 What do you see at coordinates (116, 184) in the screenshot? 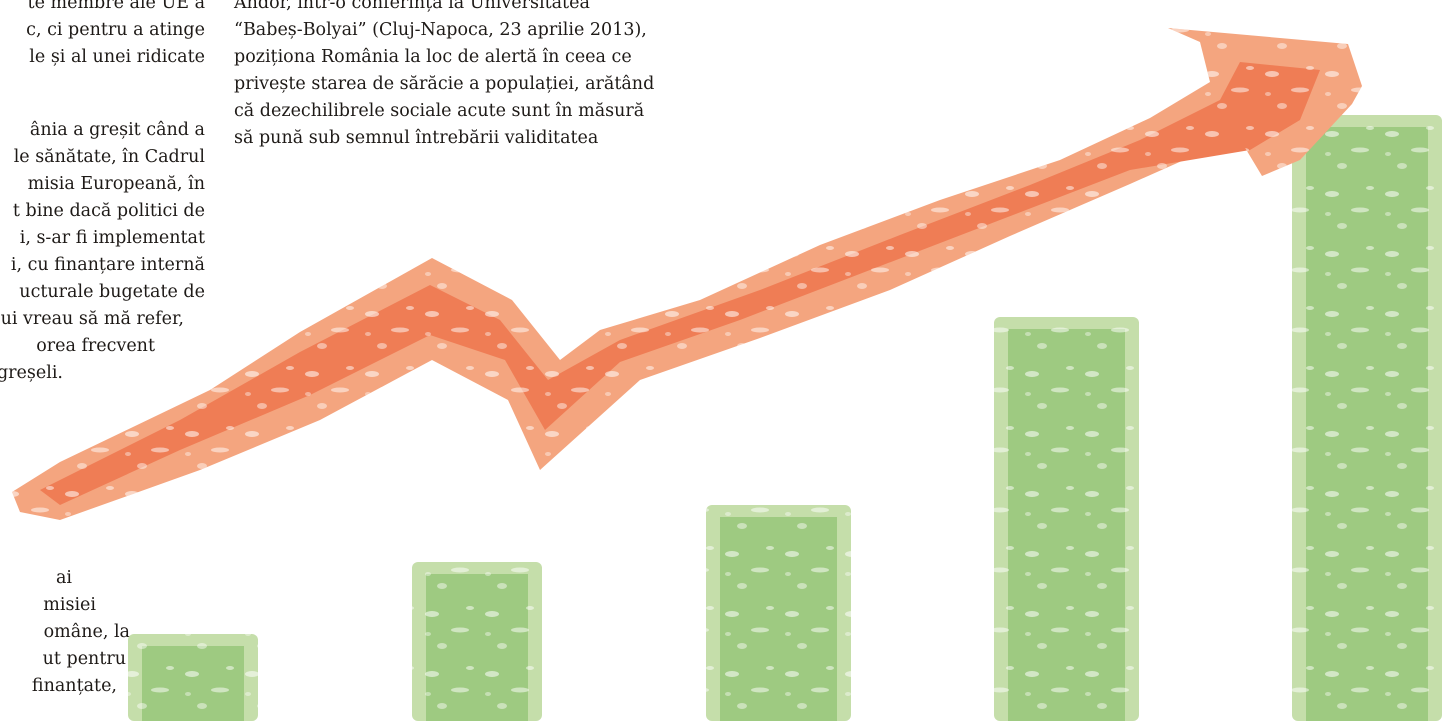
I see `text-line: misia Europeană, în` at bounding box center [116, 184].